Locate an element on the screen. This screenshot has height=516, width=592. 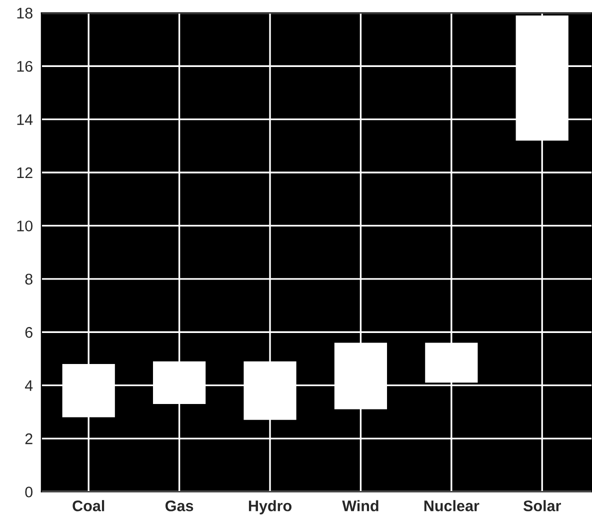
x-tick-label: Solar is located at coordinates (542, 506).